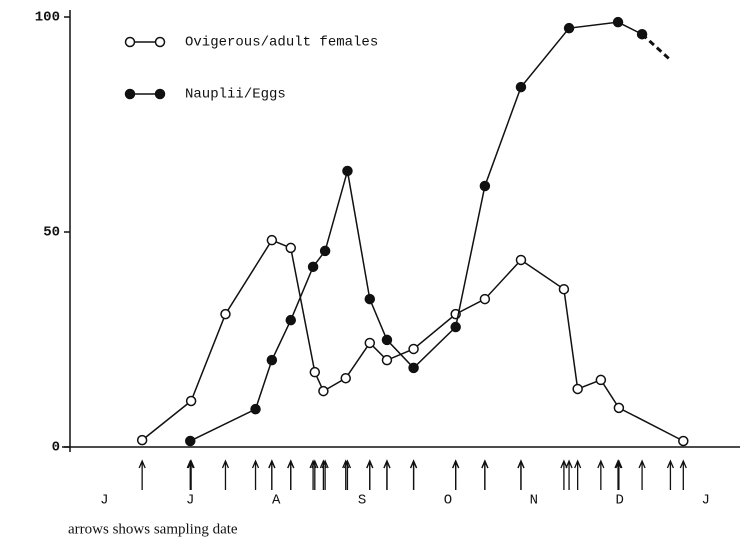  What do you see at coordinates (656, 47) in the screenshot?
I see `series-line-dashed` at bounding box center [656, 47].